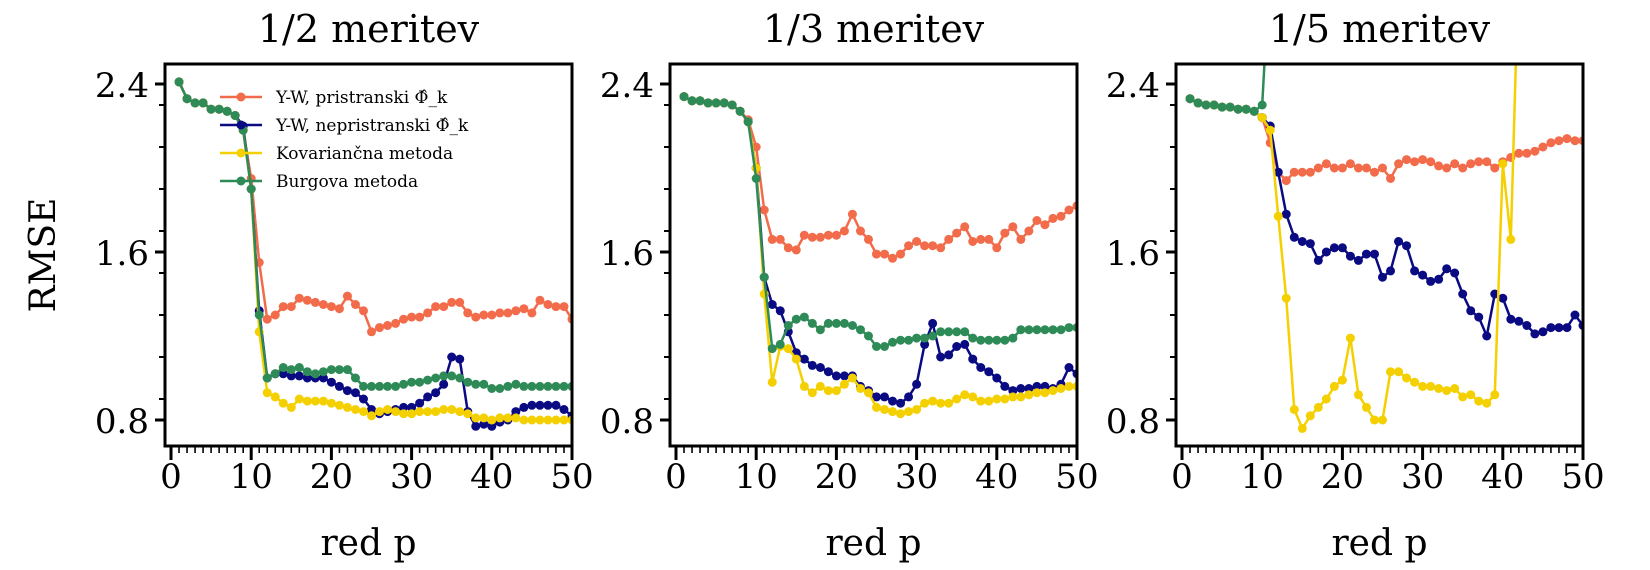  Describe the element at coordinates (372, 126) in the screenshot. I see `legend-label: Y-W, nepristranski Φ̂_k` at that location.